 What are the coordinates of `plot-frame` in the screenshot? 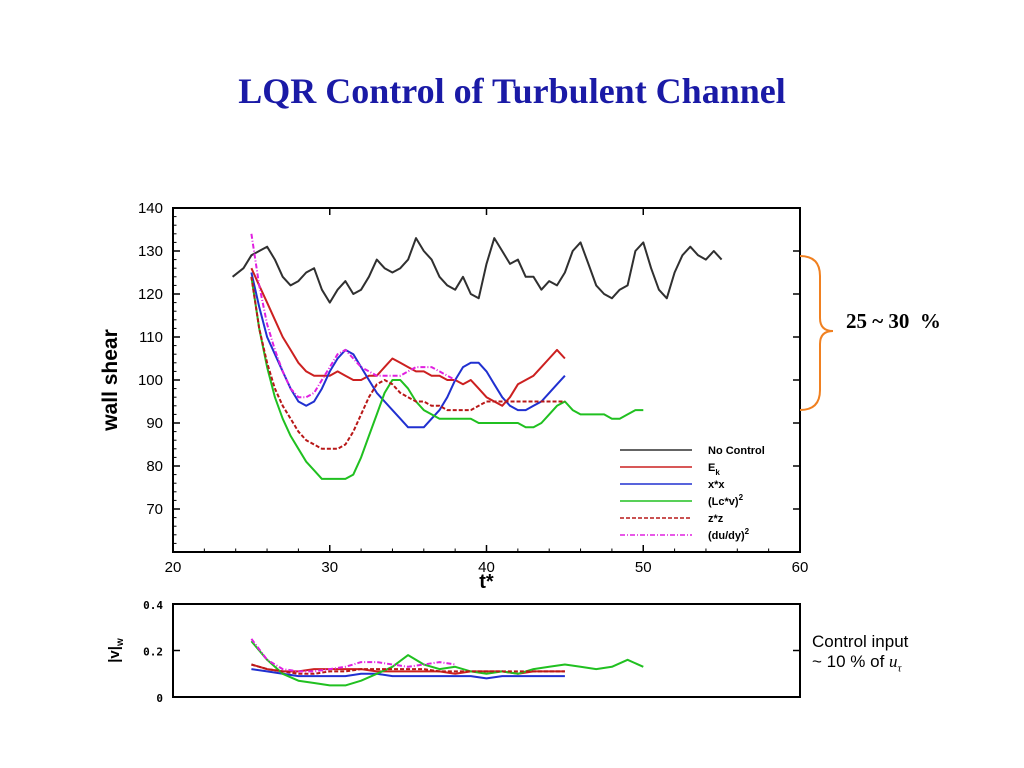 It's located at (486, 650).